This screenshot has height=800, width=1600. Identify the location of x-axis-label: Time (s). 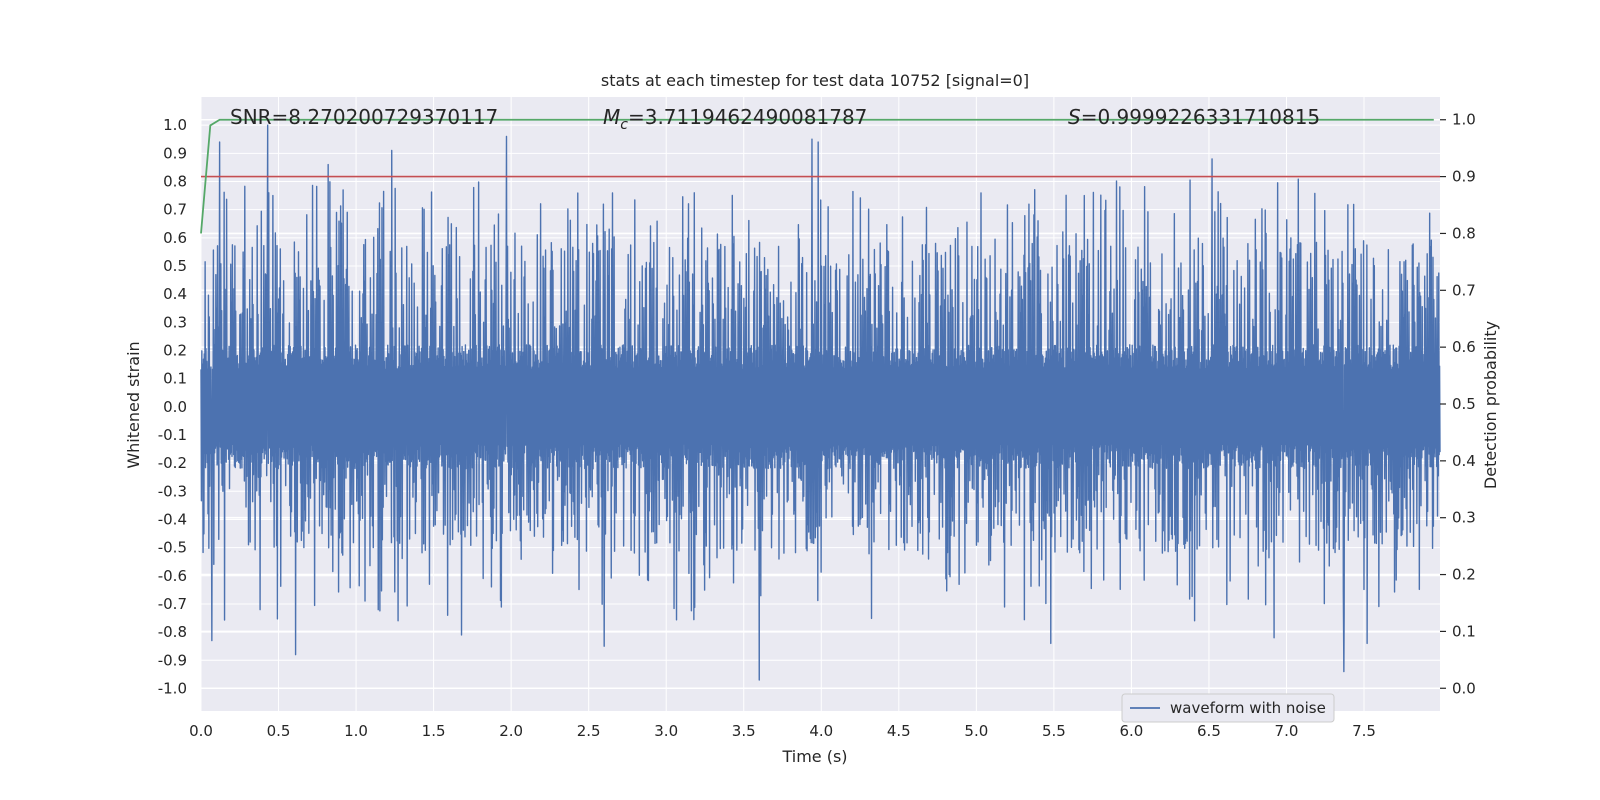
(814, 756).